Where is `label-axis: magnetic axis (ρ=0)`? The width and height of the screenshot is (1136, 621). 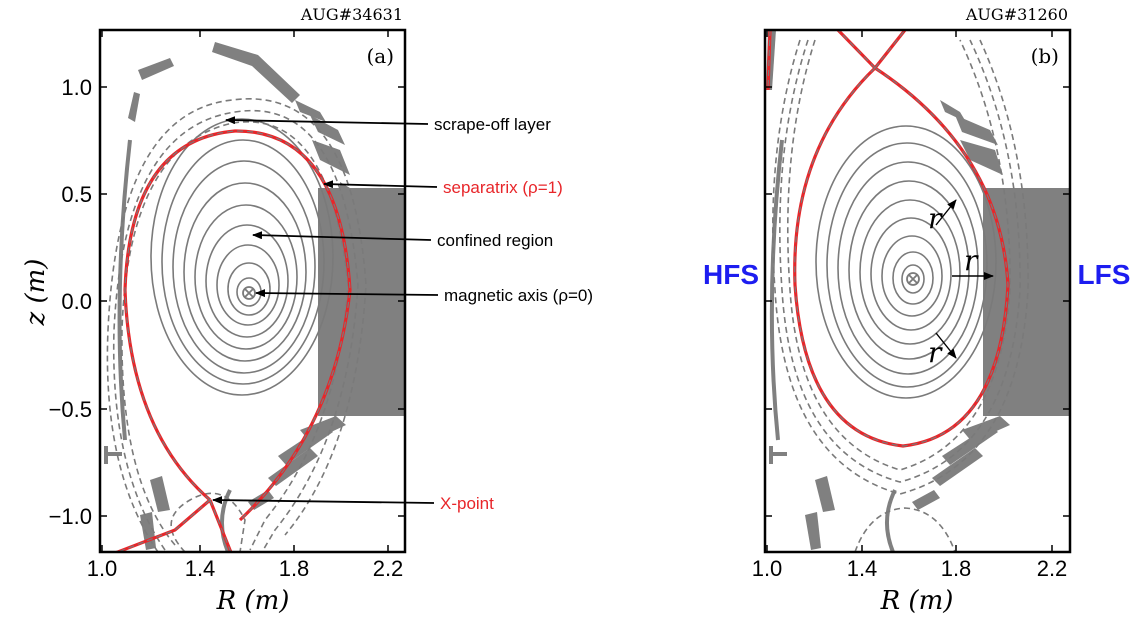
label-axis: magnetic axis (ρ=0) is located at coordinates (518, 295).